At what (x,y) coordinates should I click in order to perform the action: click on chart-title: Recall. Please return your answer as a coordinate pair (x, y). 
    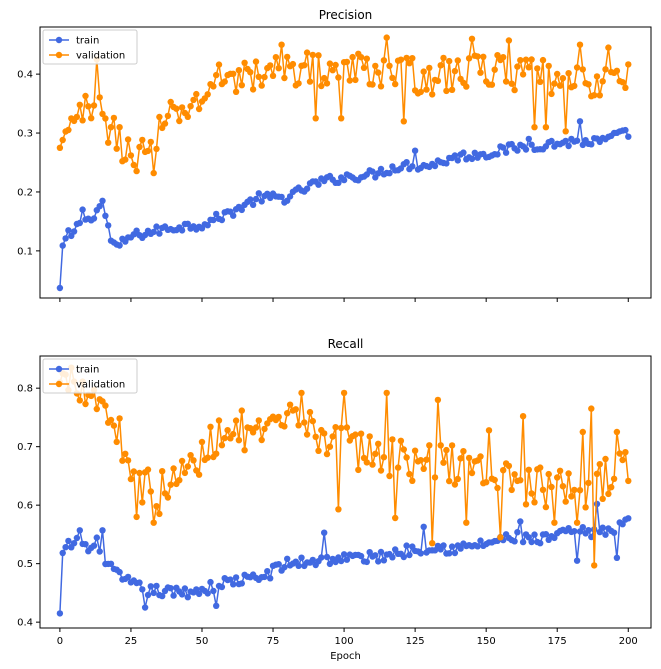
    Looking at the image, I should click on (346, 344).